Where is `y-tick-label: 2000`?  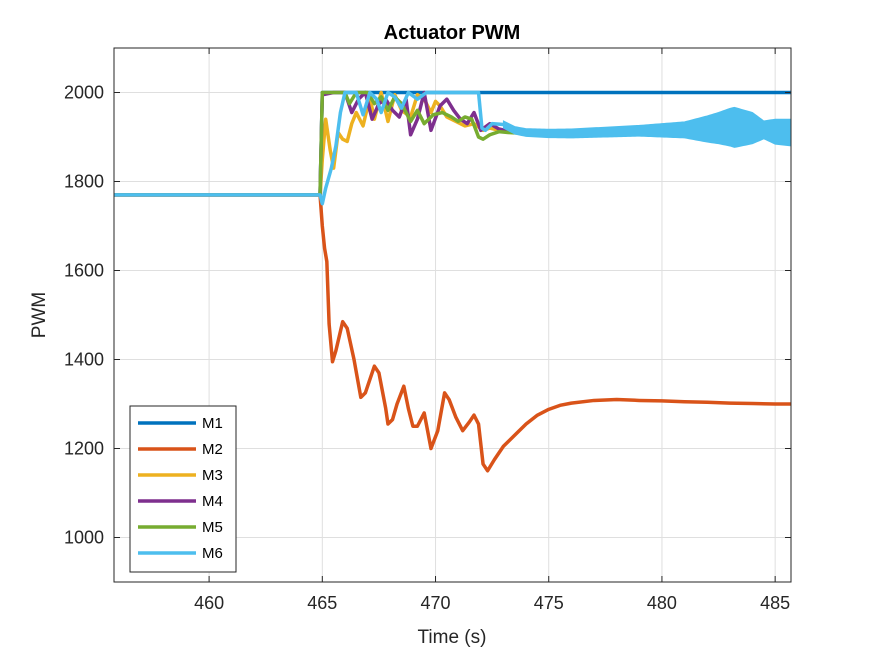
y-tick-label: 2000 is located at coordinates (84, 93).